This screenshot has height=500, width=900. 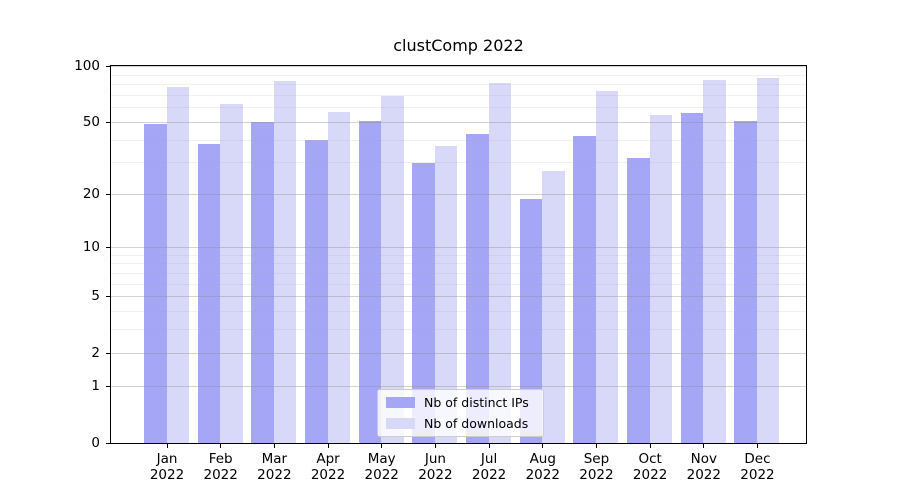 What do you see at coordinates (458, 66) in the screenshot?
I see `gridline-major` at bounding box center [458, 66].